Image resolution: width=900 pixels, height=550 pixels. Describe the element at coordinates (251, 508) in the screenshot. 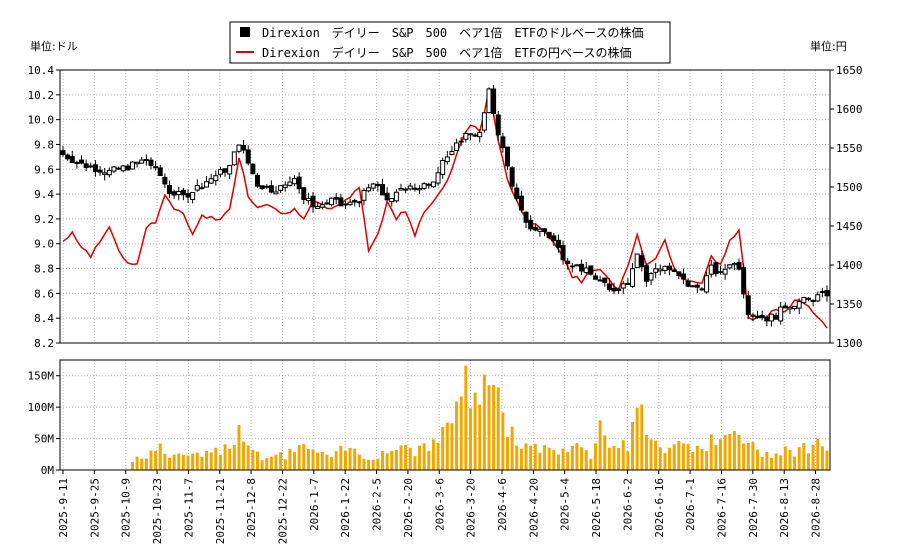

I see `x-tick-label: 2025-12-8` at that location.